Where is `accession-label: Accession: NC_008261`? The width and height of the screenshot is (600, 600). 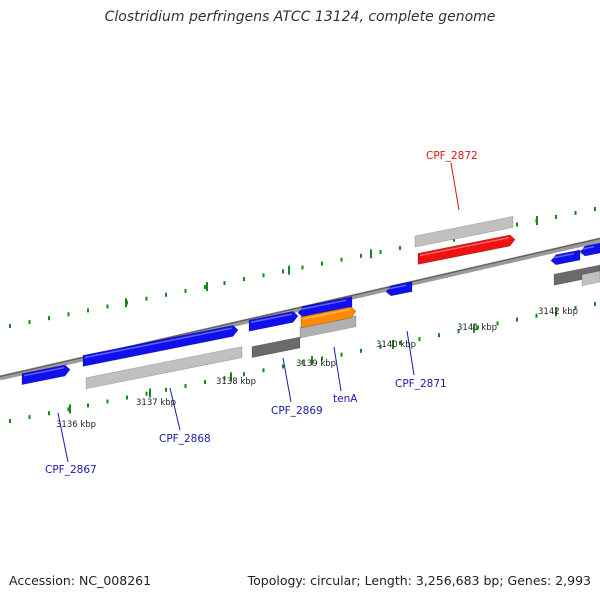
accession-label: Accession: NC_008261 is located at coordinates (80, 580).